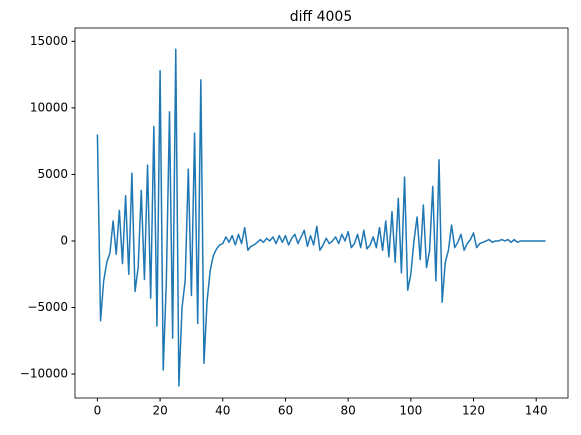 This screenshot has width=581, height=435. What do you see at coordinates (473, 411) in the screenshot?
I see `x-tick-label: 120` at bounding box center [473, 411].